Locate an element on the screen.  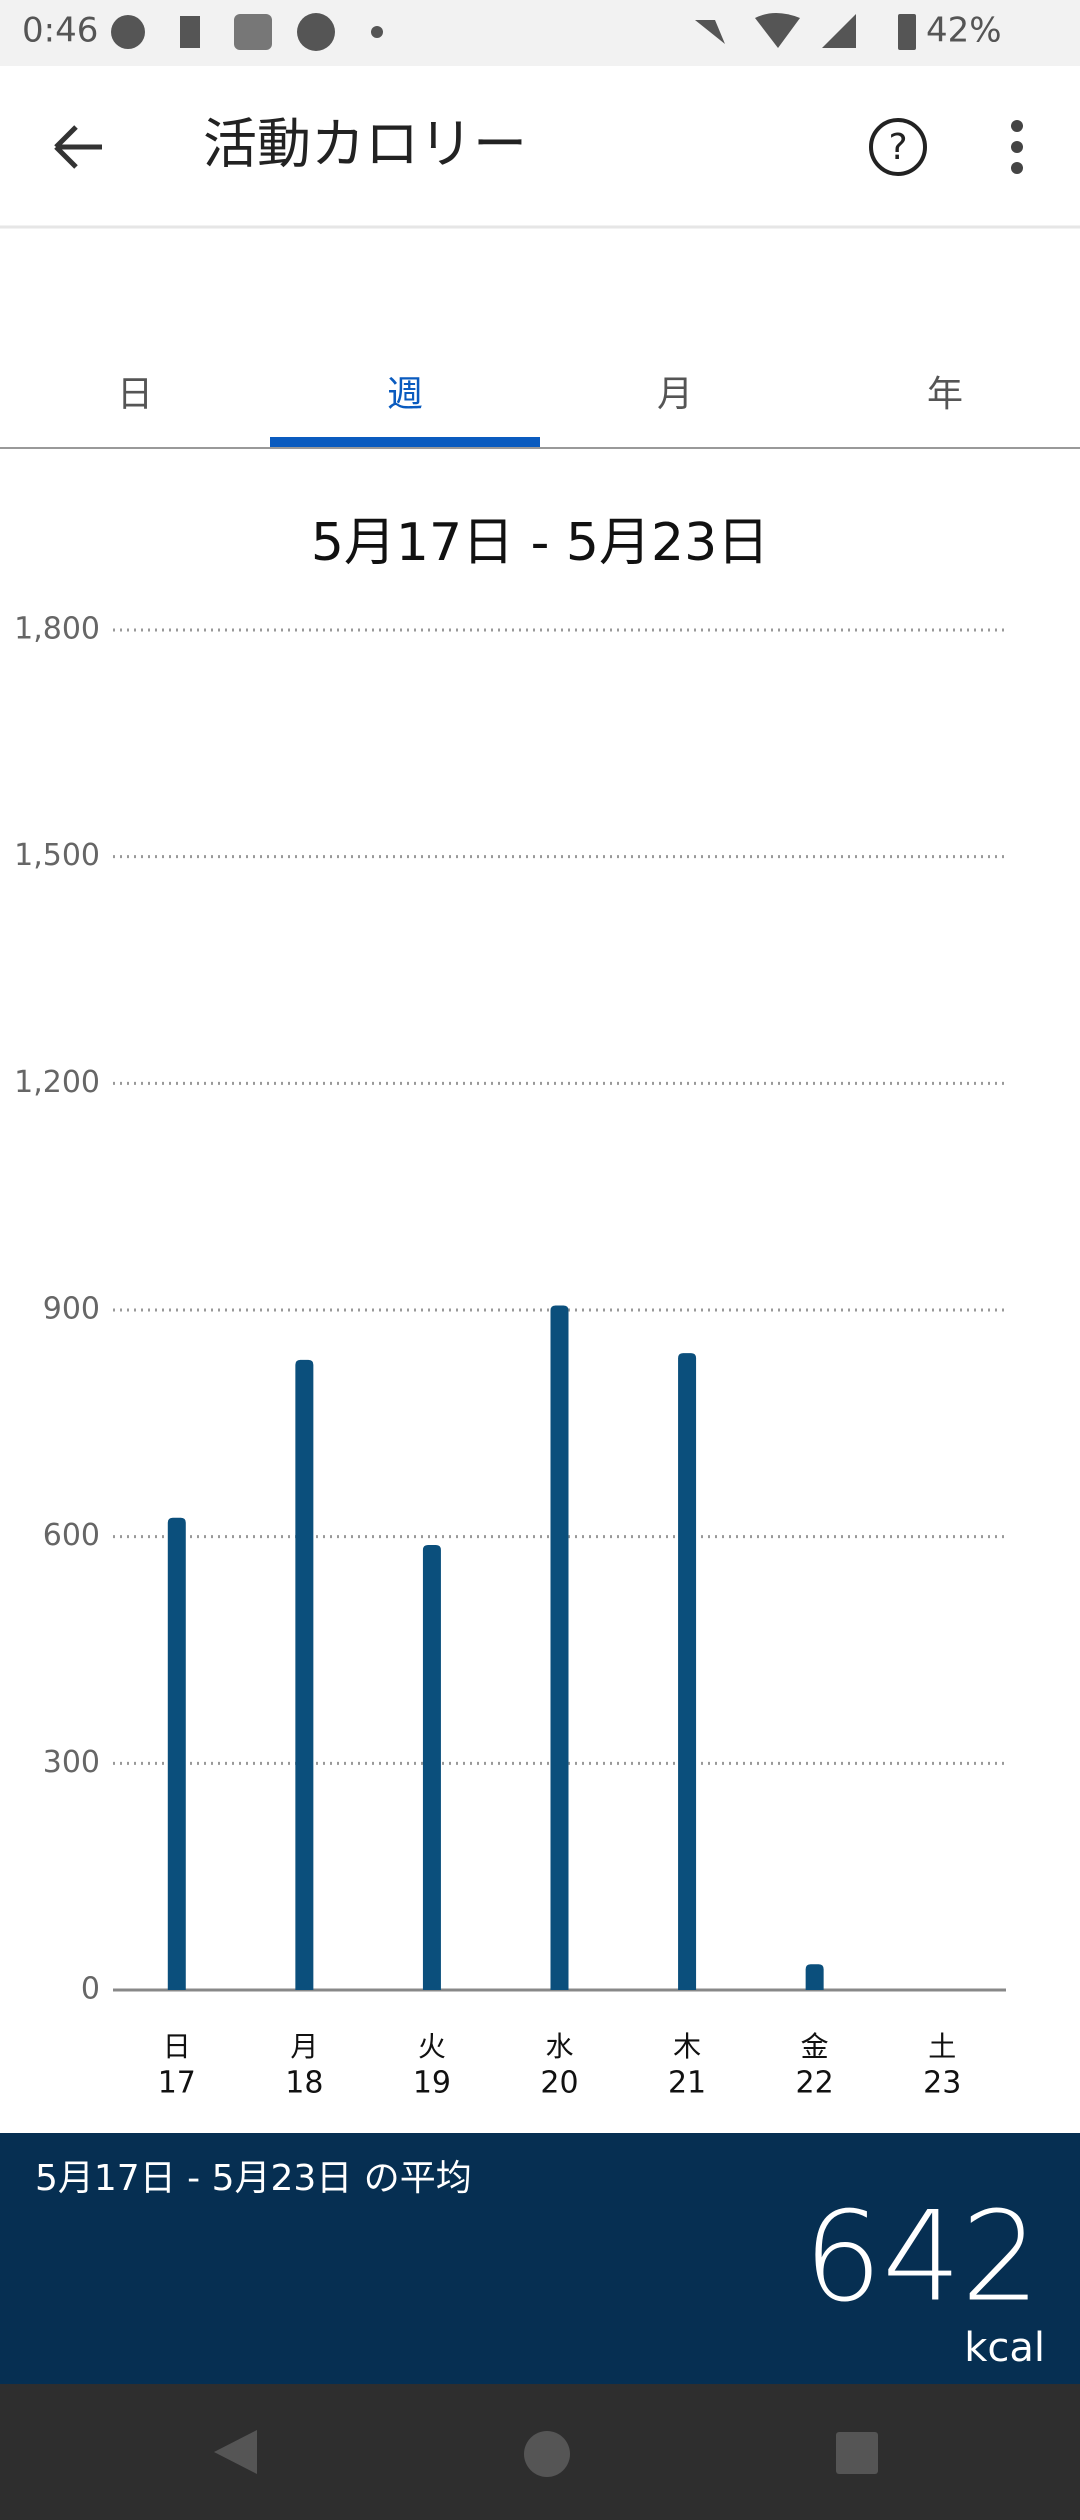
x-tick-date: 17 is located at coordinates (177, 2083).